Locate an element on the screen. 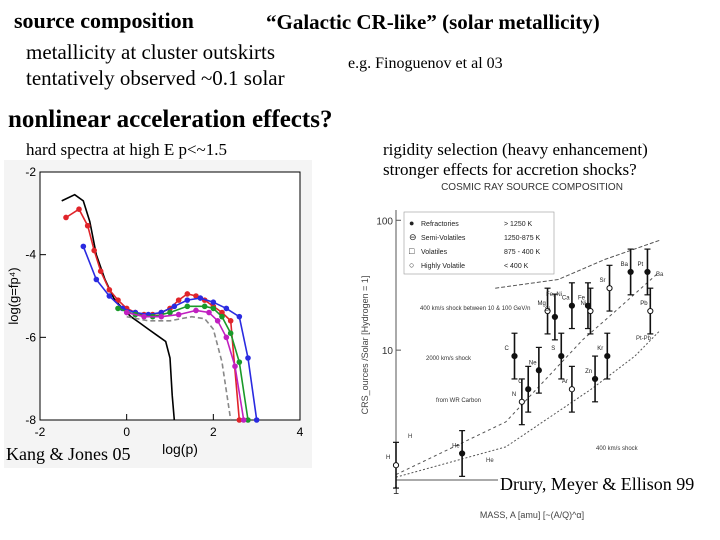 The height and width of the screenshot is (540, 720). credit-drury-meyer-ellison: Drury, Meyer & Ellison 99 is located at coordinates (597, 484).